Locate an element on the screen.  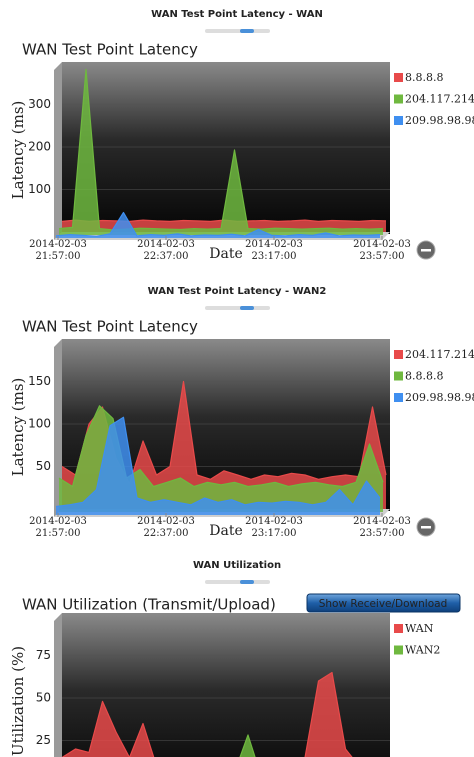
y-tick-label: 300 is located at coordinates (39, 104).